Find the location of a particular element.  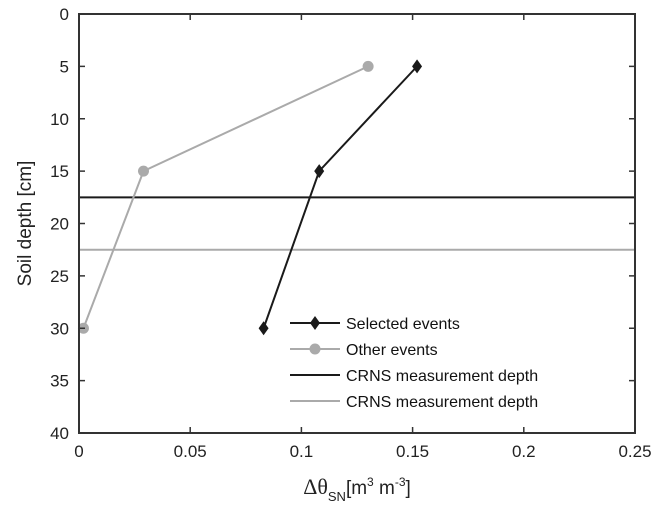

legend-entry-crns-black: CRNS measurement depth is located at coordinates (414, 376).